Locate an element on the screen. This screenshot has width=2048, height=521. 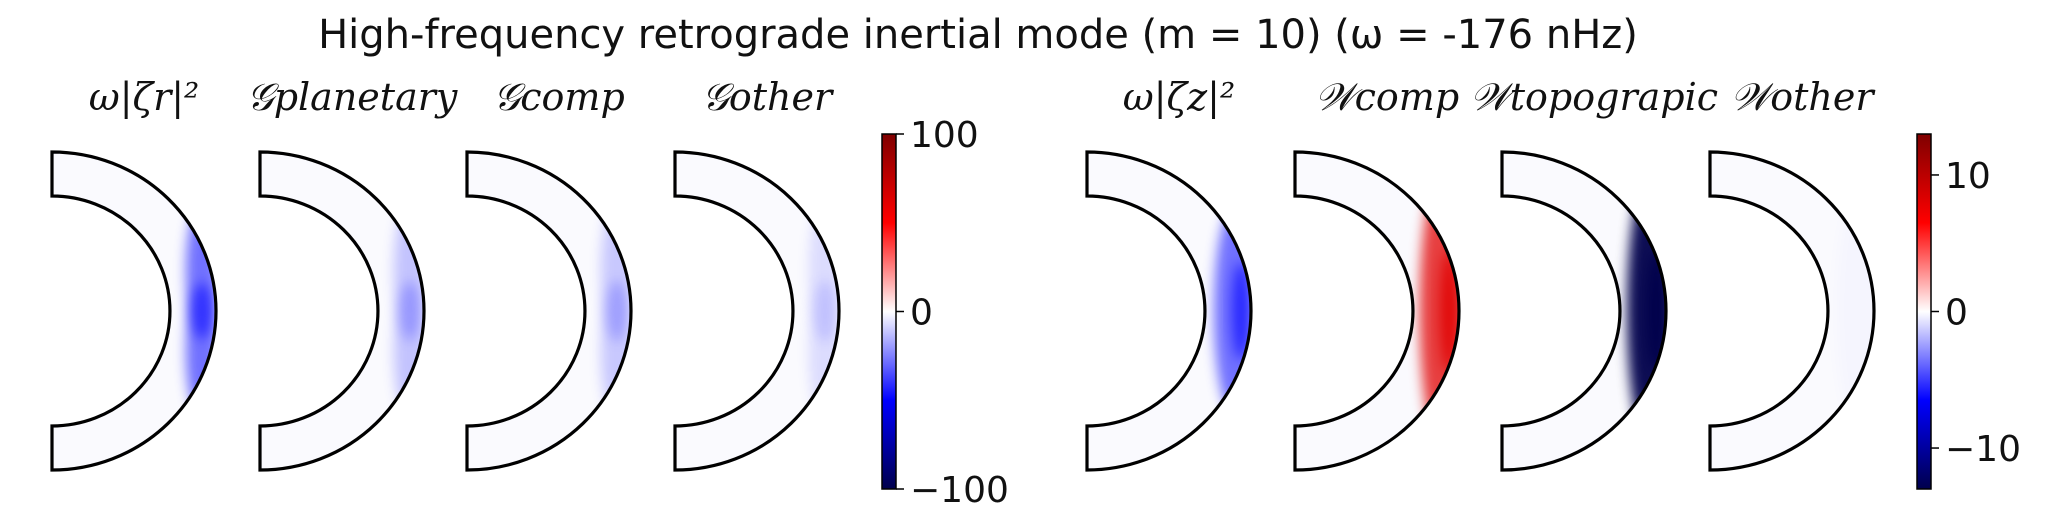
colorbar: 10 0 −10 is located at coordinates (1968, 311).